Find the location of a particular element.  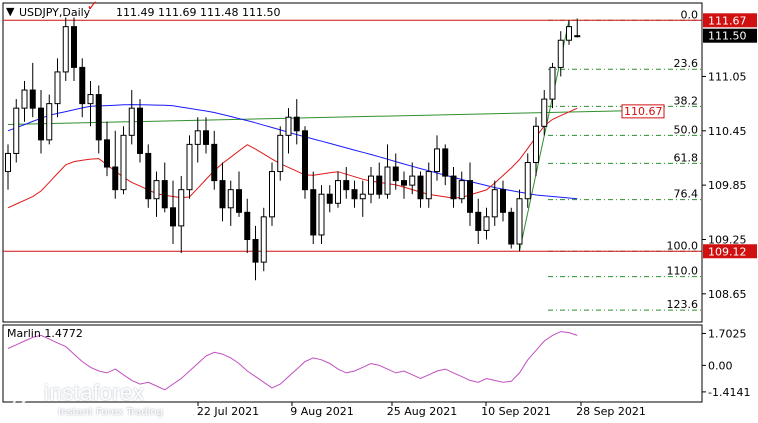

brand-tagline: Instant Forex Trading is located at coordinates (111, 412).